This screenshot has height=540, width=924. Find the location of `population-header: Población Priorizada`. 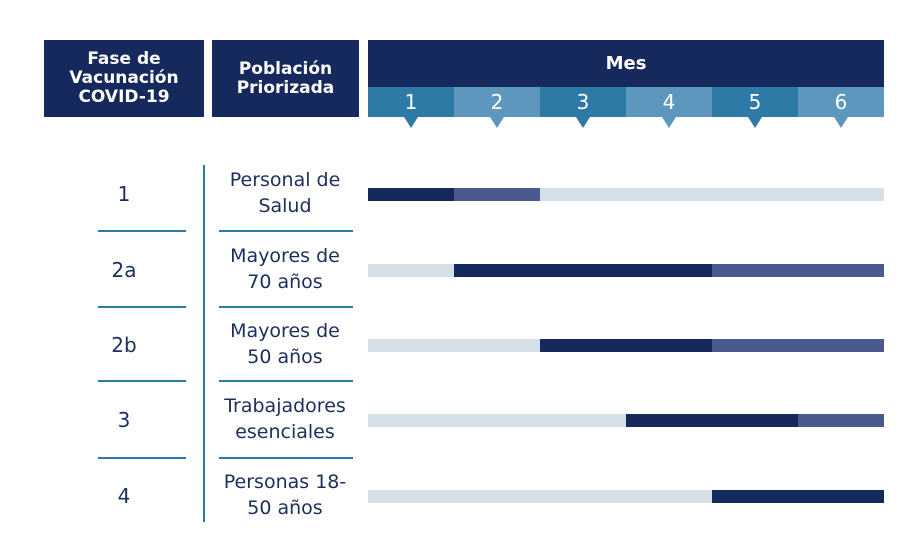

population-header: Población Priorizada is located at coordinates (285, 78).